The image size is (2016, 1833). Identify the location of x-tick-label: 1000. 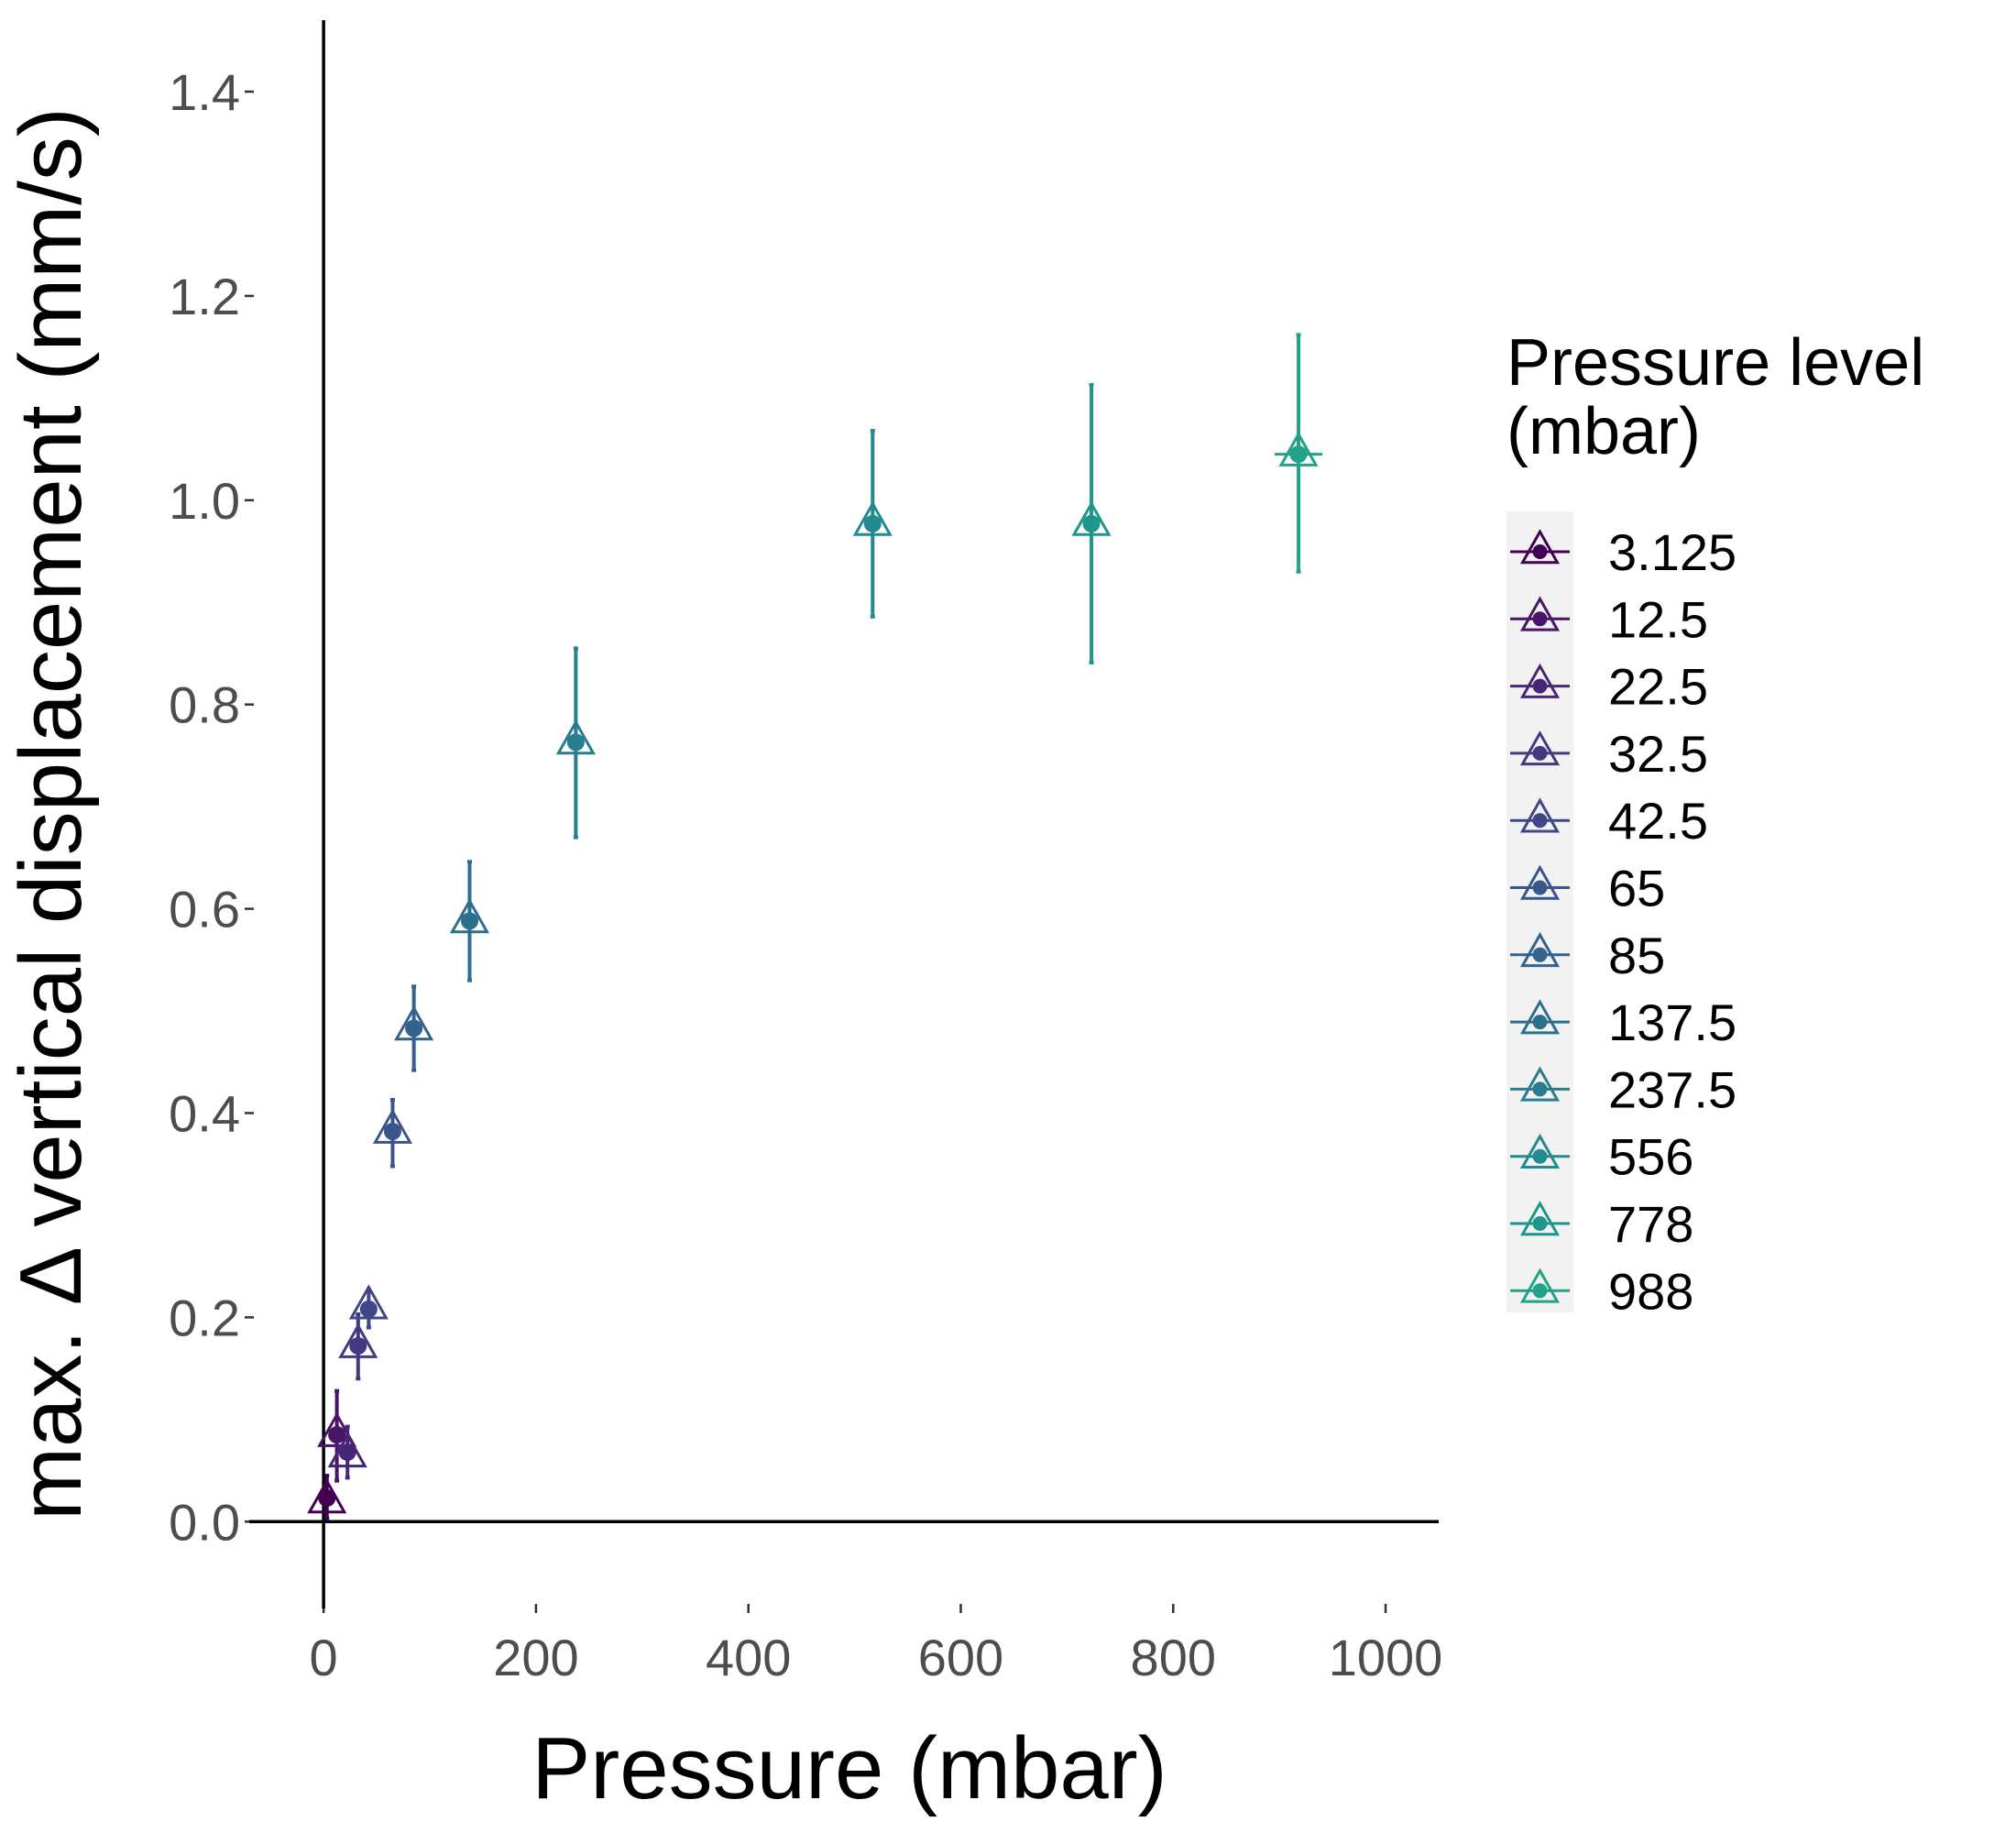
(1386, 1657).